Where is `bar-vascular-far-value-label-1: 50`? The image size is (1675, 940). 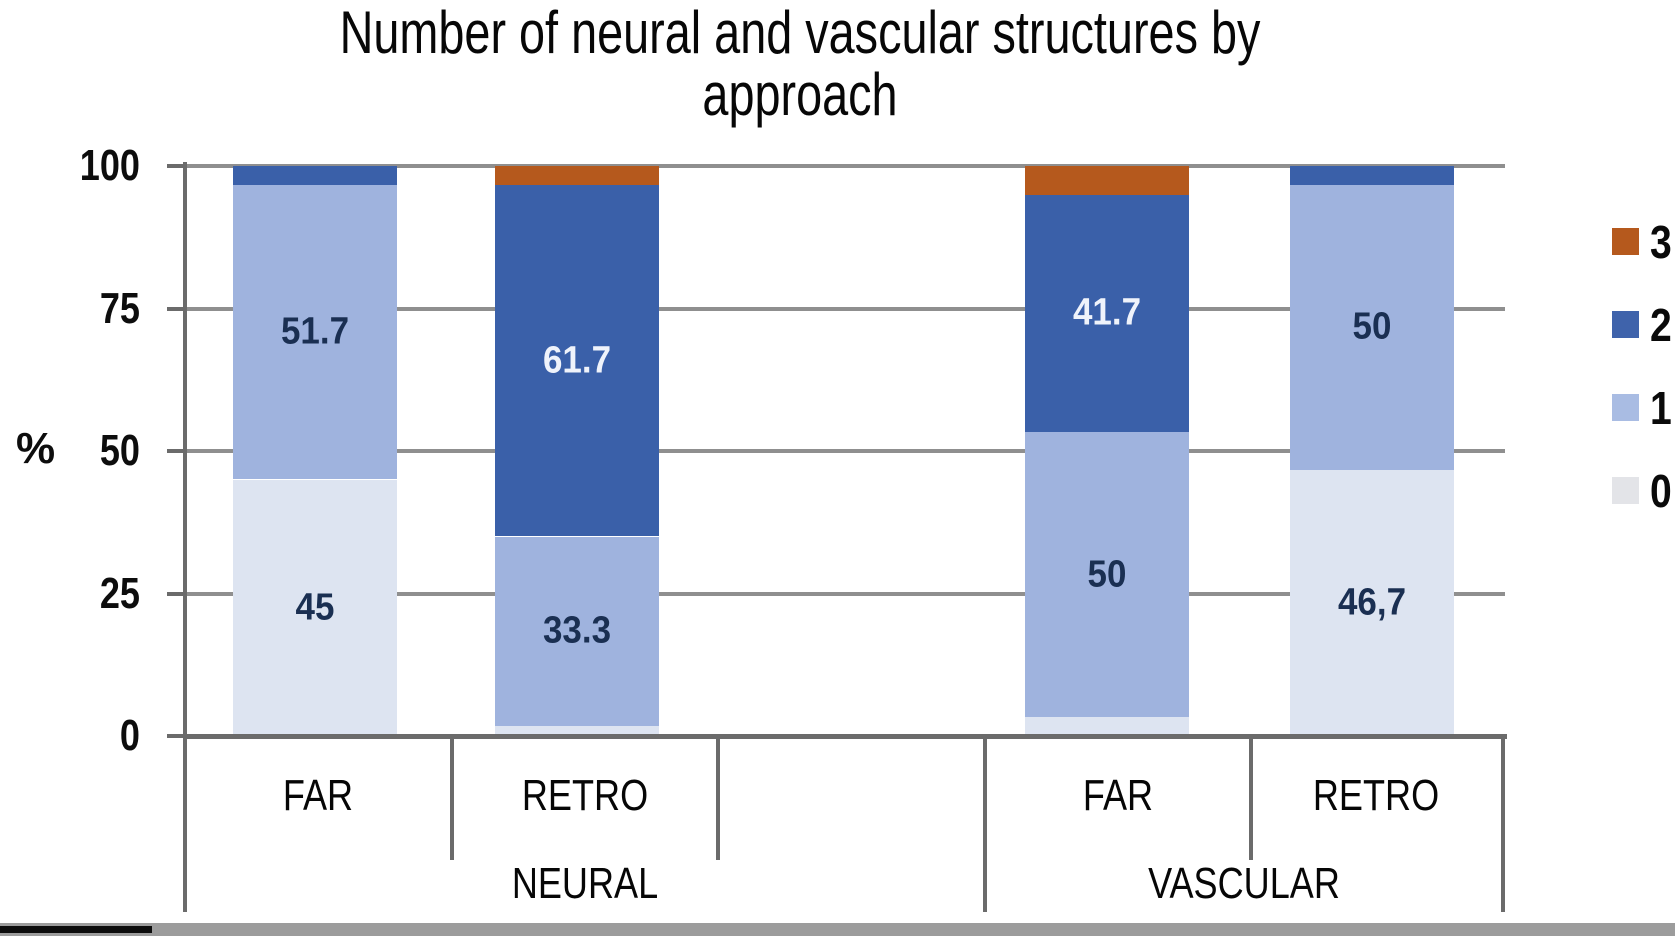 bar-vascular-far-value-label-1: 50 is located at coordinates (1107, 574).